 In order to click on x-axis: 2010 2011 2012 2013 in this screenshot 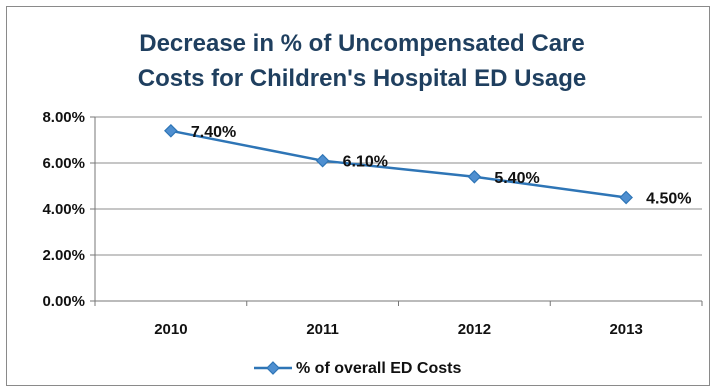, I will do `click(398, 319)`.